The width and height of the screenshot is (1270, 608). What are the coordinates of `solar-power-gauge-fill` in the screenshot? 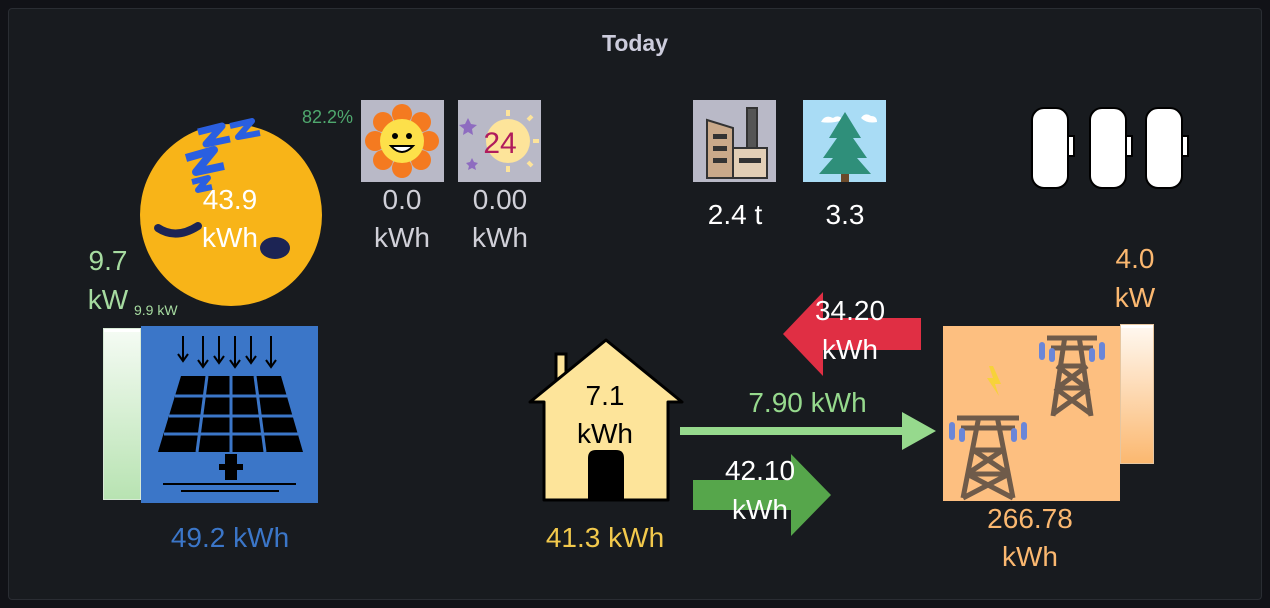 It's located at (122, 415).